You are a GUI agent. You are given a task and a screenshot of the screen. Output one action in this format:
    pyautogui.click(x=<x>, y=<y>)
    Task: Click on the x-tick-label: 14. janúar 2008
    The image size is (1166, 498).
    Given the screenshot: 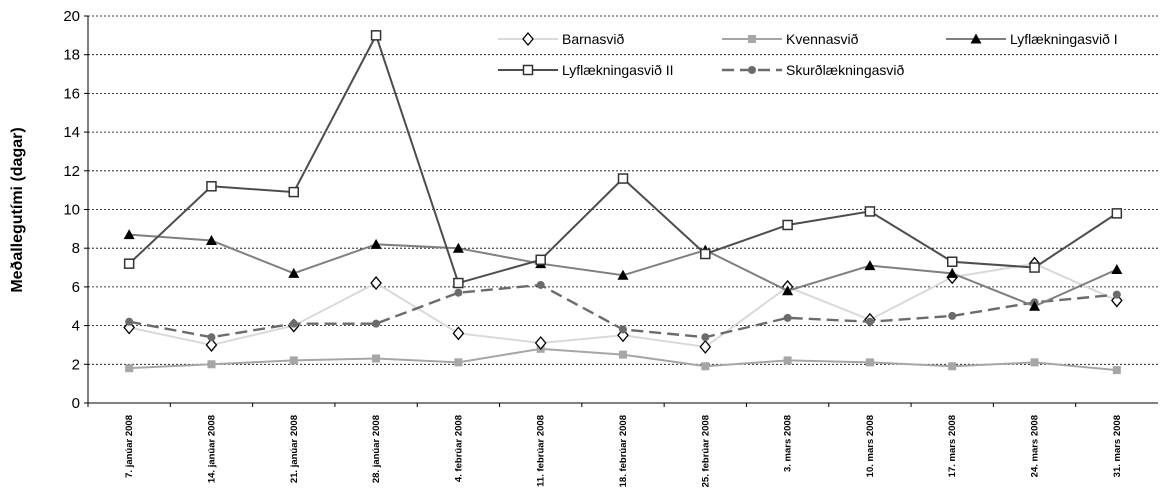 What is the action you would take?
    pyautogui.click(x=211, y=449)
    